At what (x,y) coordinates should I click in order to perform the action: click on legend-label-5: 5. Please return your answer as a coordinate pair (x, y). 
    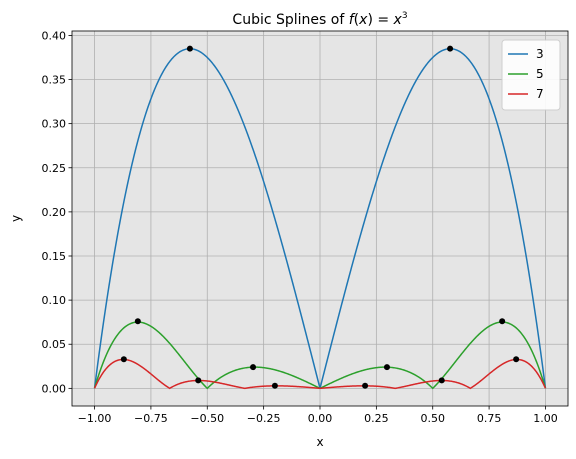
    Looking at the image, I should click on (540, 74).